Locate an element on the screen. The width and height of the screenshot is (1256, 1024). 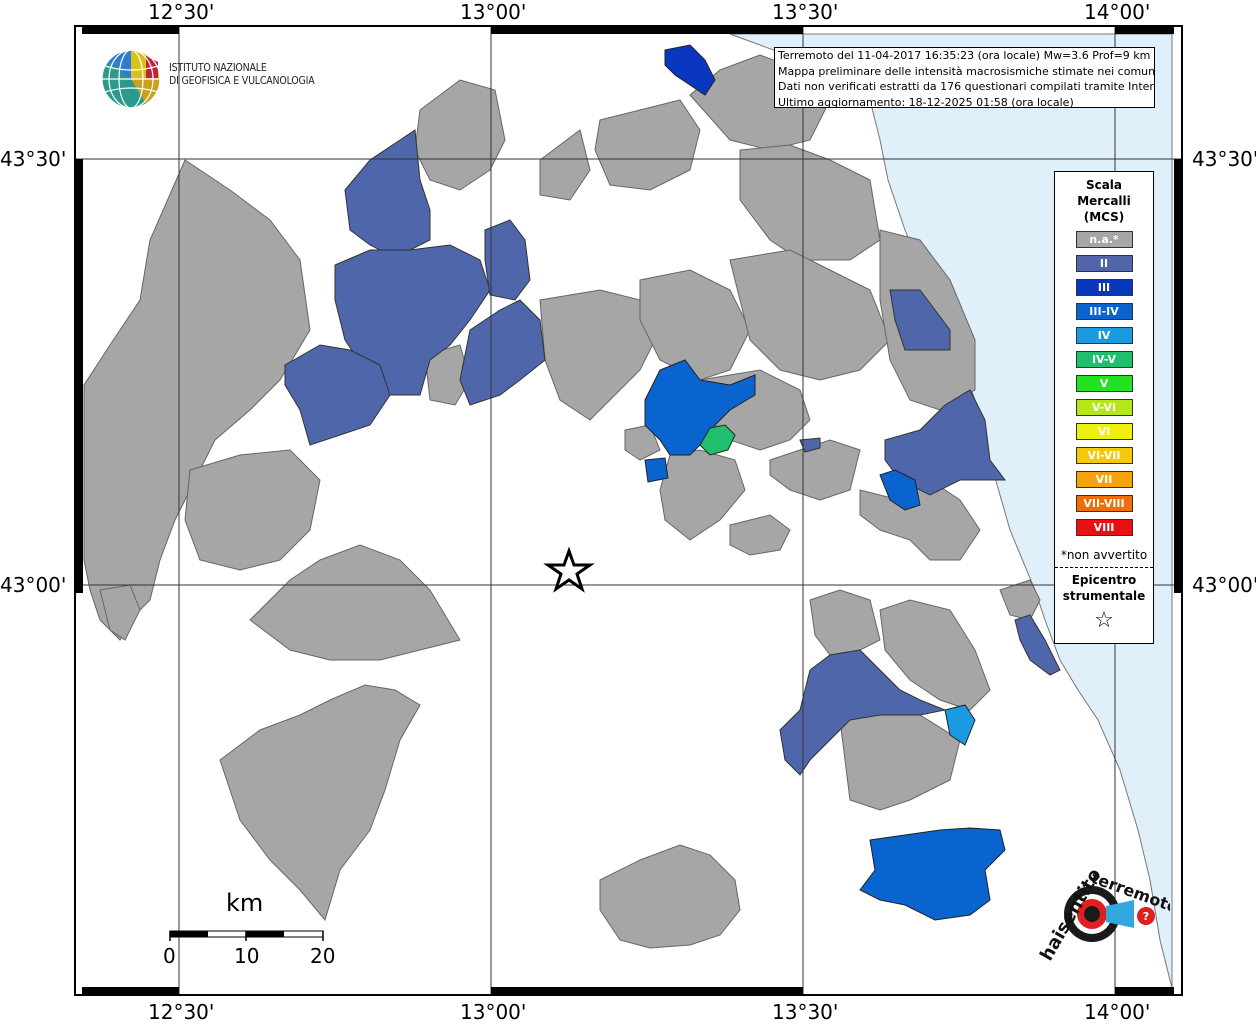
region-center-west is located at coordinates (355, 602).